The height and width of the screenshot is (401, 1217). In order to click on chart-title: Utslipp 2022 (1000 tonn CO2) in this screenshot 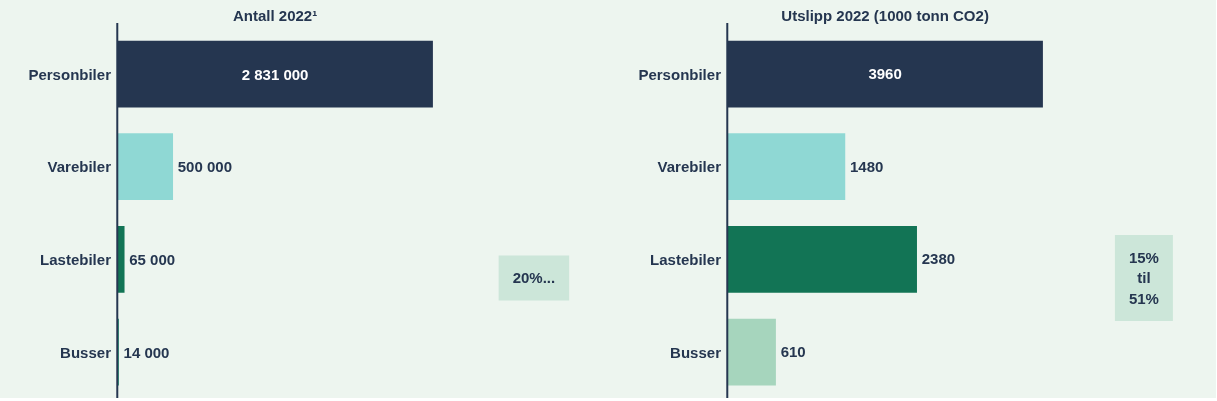, I will do `click(885, 16)`.